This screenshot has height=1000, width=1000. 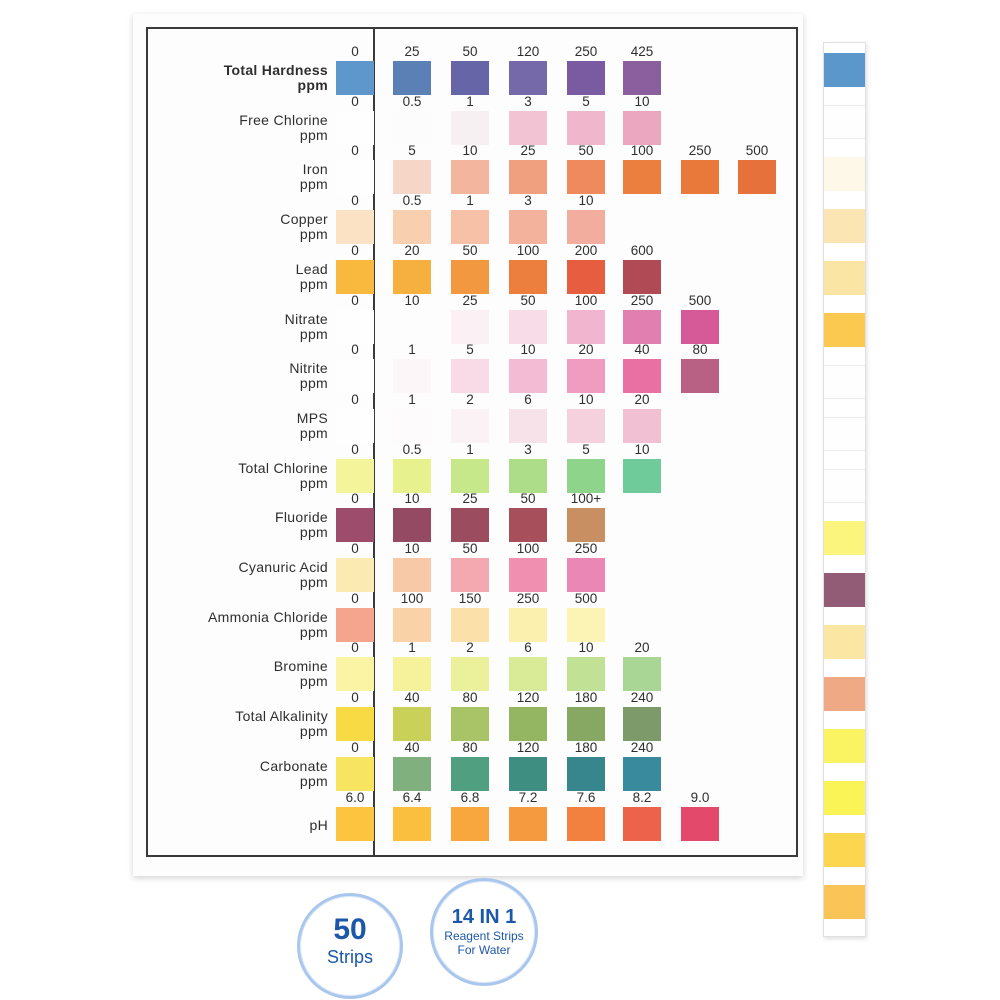 What do you see at coordinates (355, 797) in the screenshot?
I see `level-value: 6.0` at bounding box center [355, 797].